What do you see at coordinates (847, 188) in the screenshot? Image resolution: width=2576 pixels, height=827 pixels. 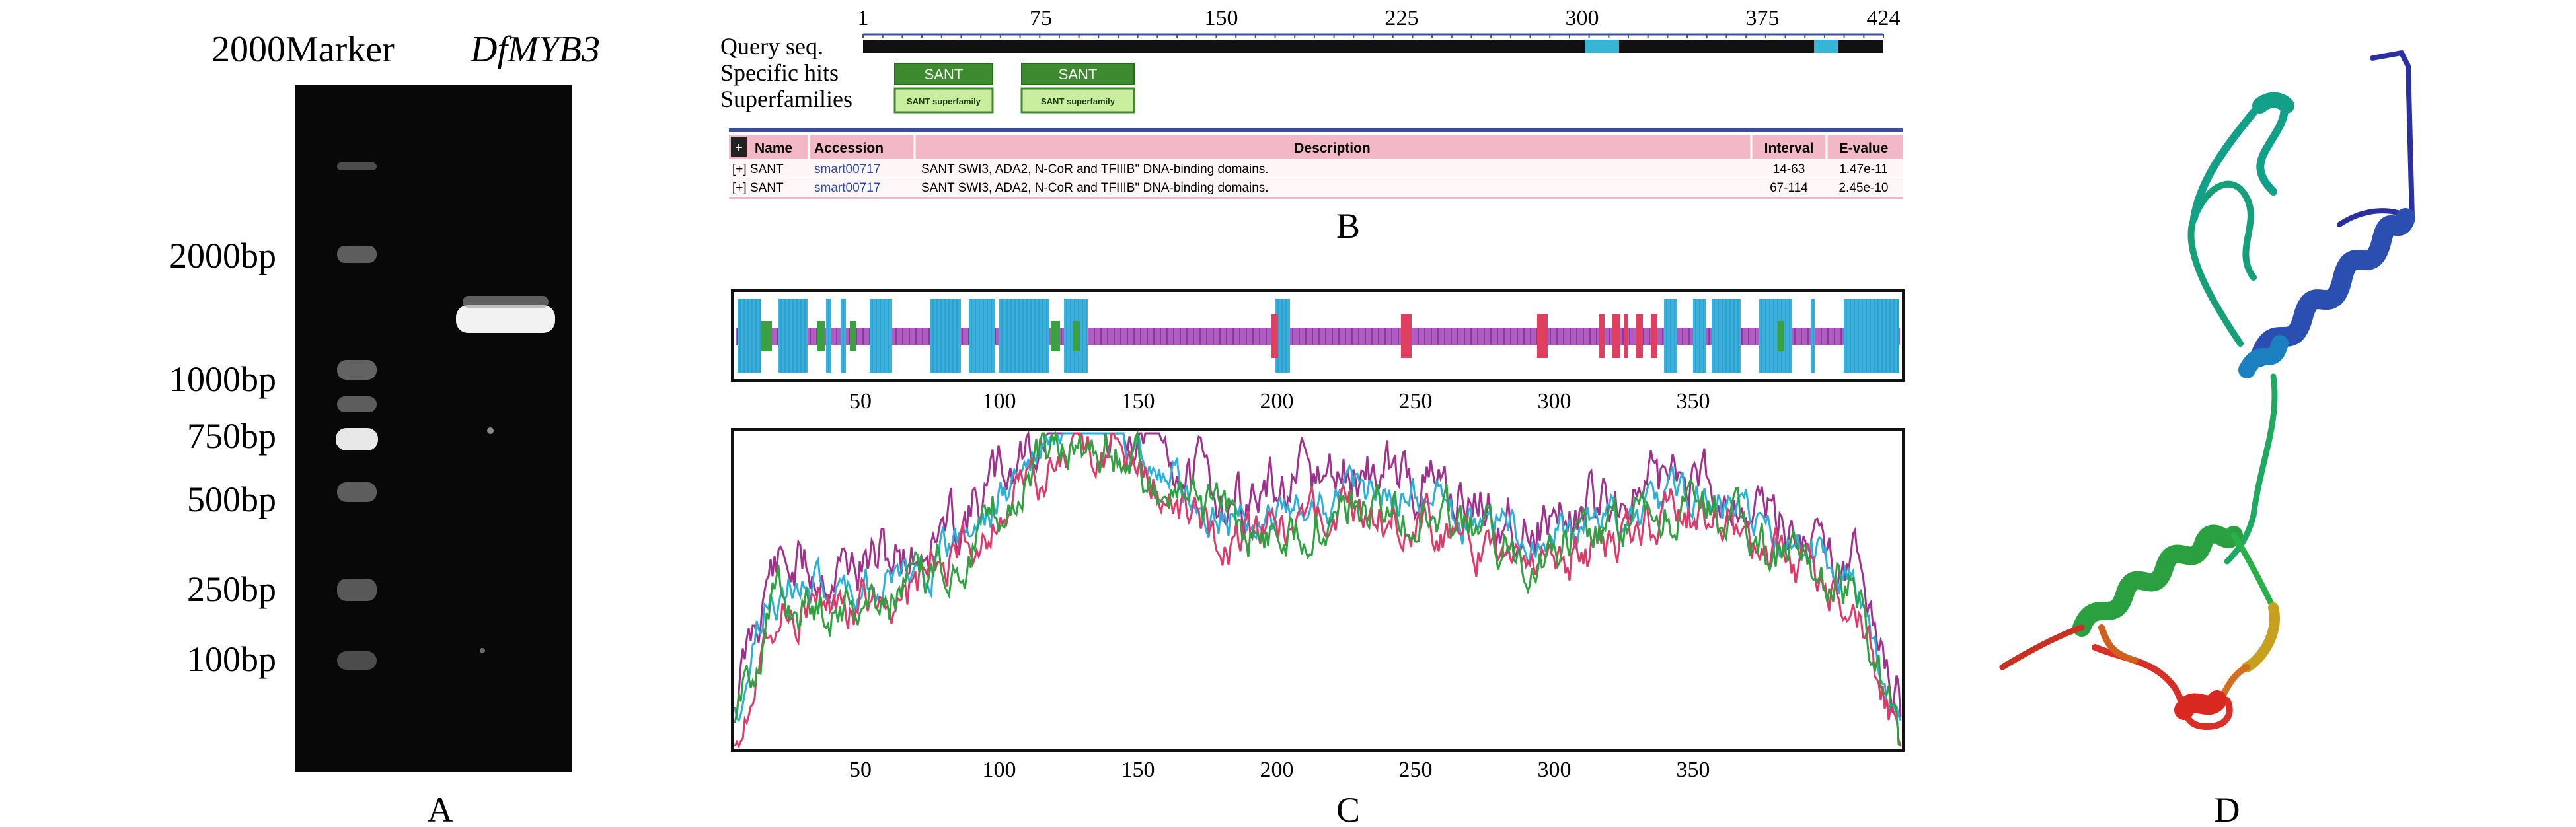 I see `row2-accession: smart00717` at bounding box center [847, 188].